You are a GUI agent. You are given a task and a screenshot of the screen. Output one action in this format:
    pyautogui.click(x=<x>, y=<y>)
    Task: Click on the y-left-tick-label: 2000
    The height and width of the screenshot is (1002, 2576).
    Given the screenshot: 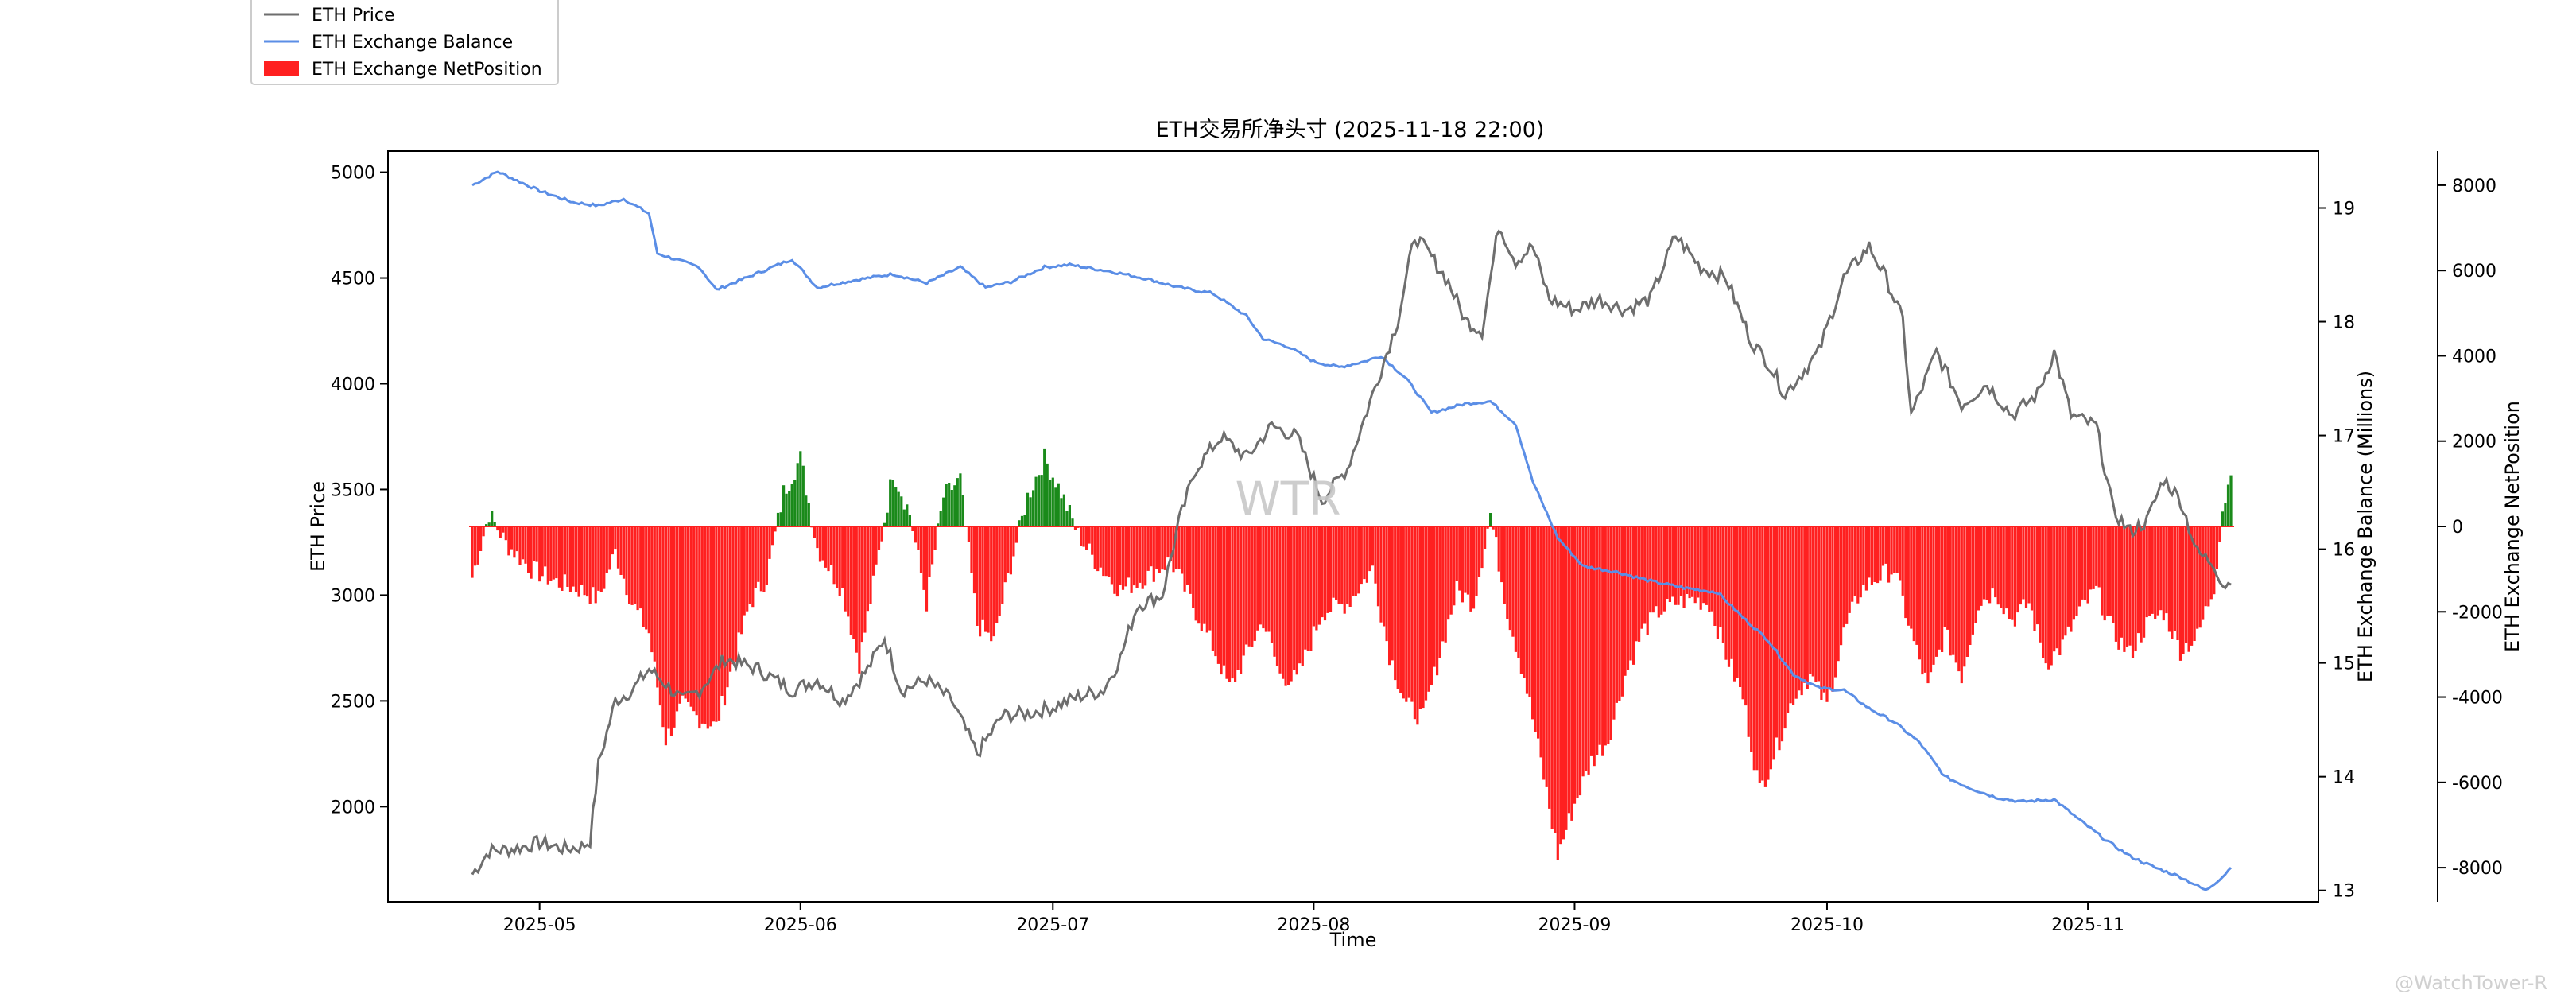 What is the action you would take?
    pyautogui.click(x=353, y=808)
    